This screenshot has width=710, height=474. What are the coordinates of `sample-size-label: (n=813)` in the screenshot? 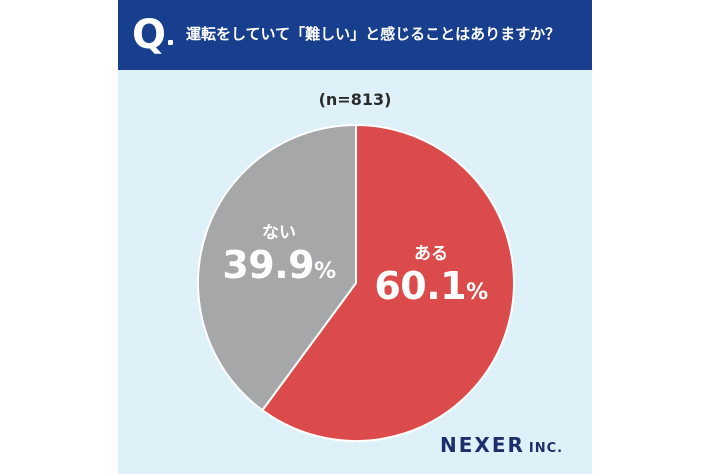 It's located at (355, 99).